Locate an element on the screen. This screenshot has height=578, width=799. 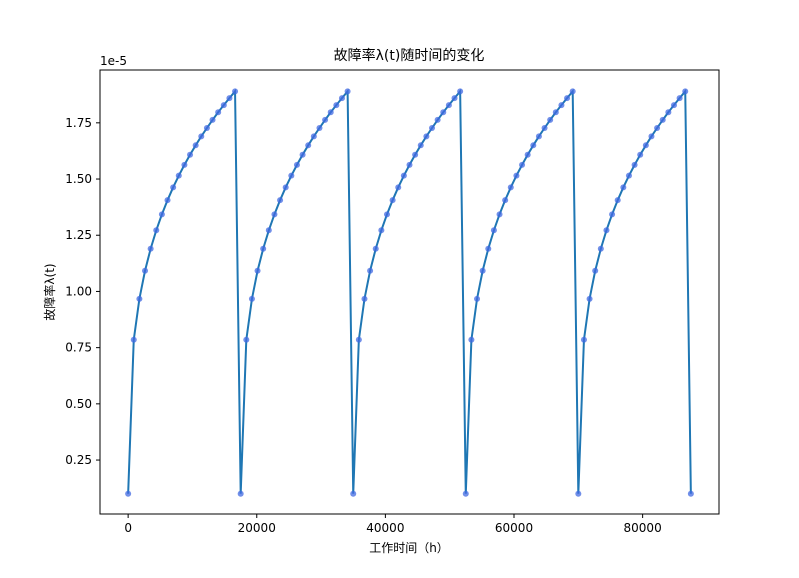
x-tick-label: 60000 is located at coordinates (514, 528).